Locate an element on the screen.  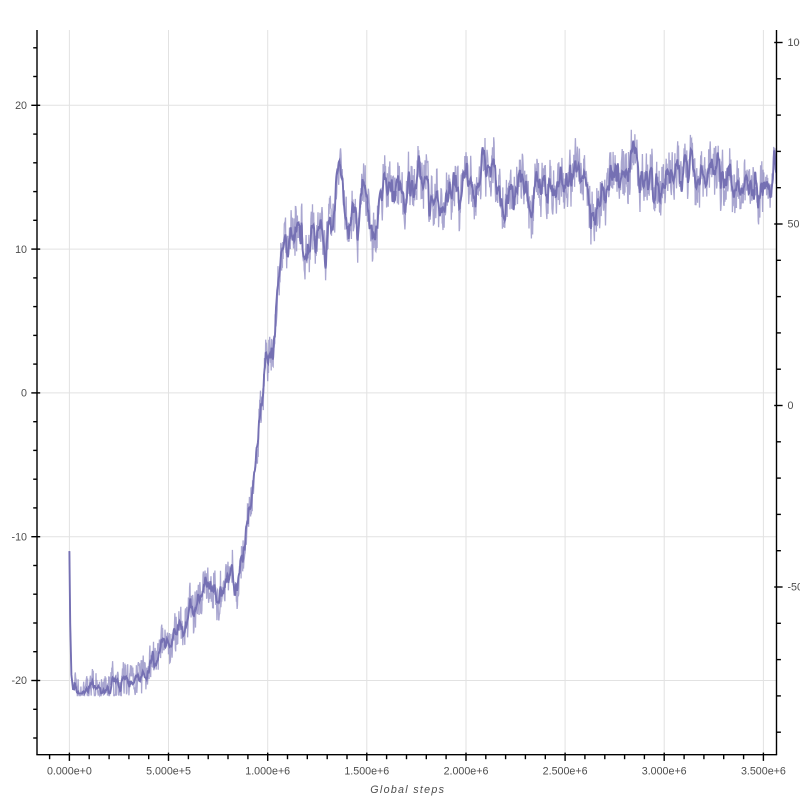
svg-text: 3.500e+6 is located at coordinates (763, 771).